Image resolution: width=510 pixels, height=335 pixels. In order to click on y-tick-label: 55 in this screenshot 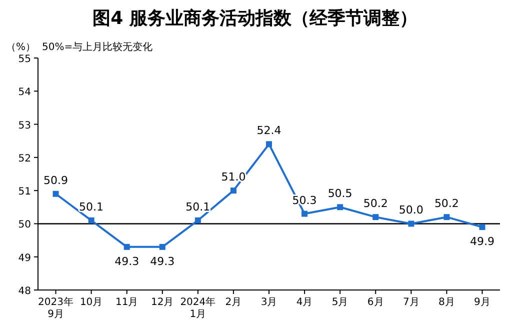, I will do `click(24, 59)`.